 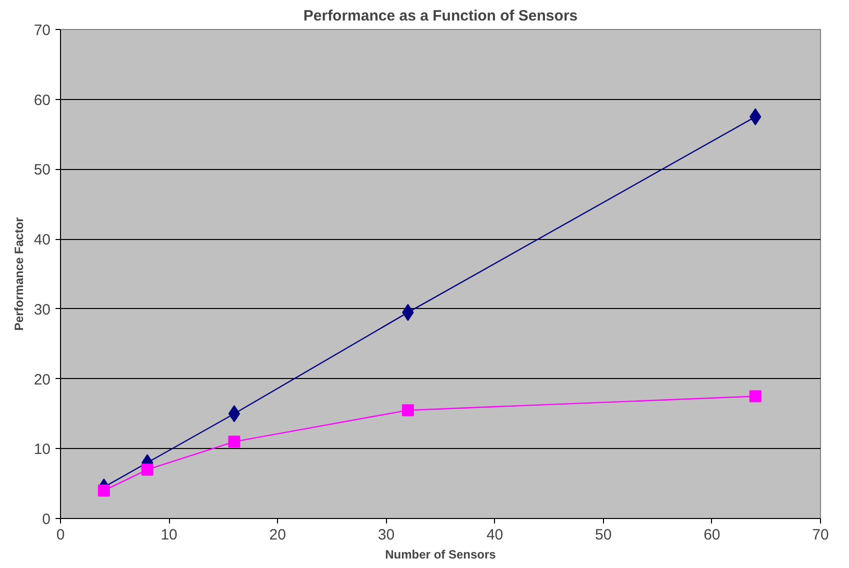 I want to click on x-tick-label: 10, so click(x=169, y=535).